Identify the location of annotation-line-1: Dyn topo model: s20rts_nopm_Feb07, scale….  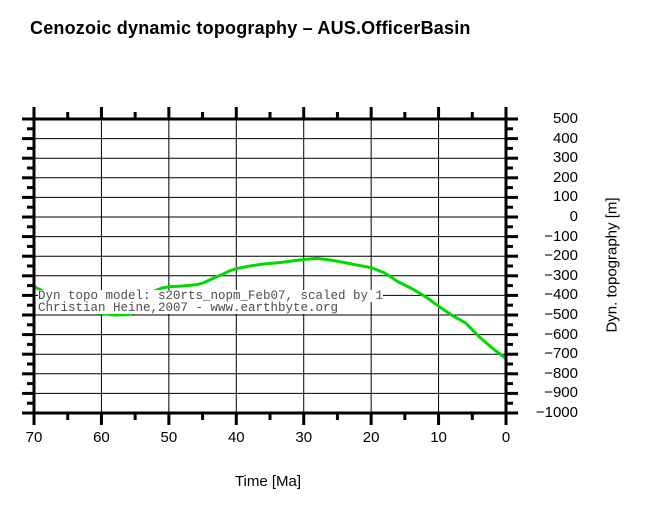
(211, 296).